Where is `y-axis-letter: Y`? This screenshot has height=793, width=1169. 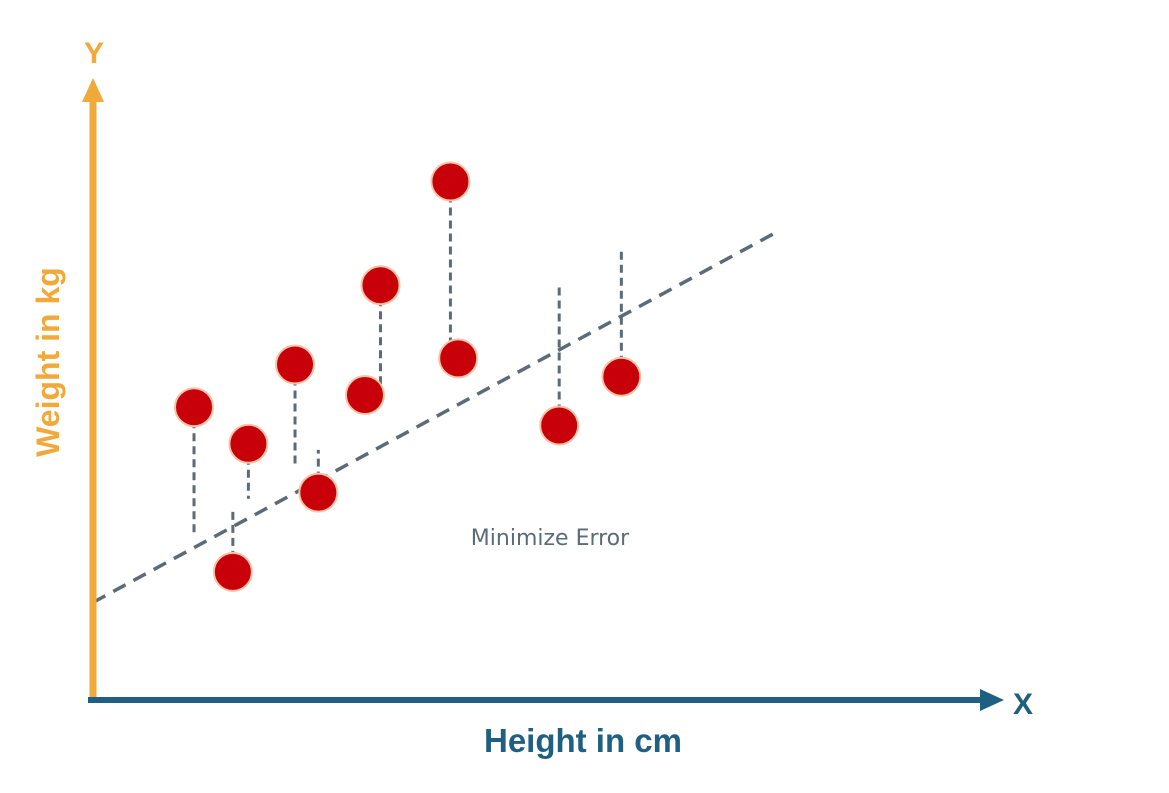 y-axis-letter: Y is located at coordinates (94, 53).